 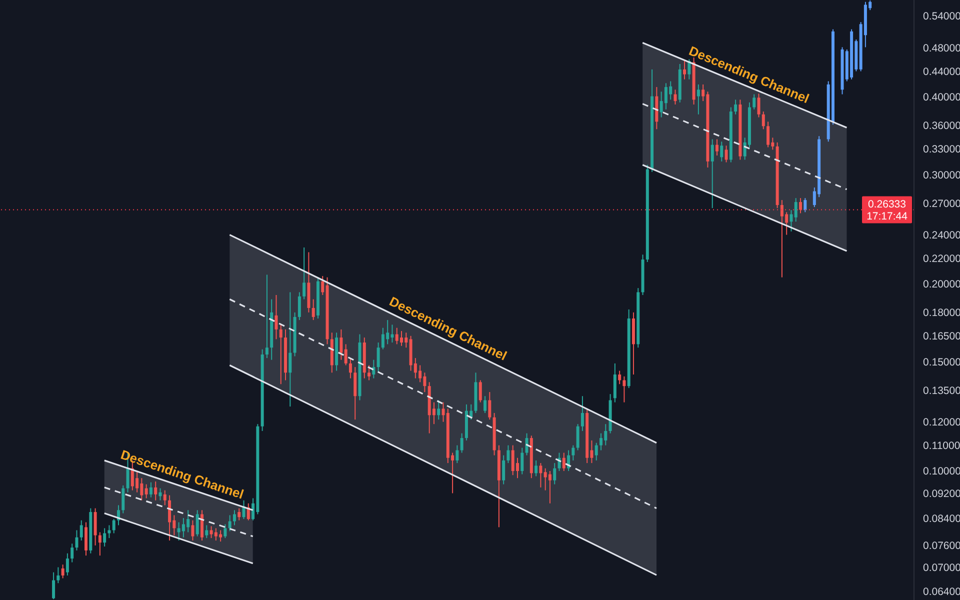 I want to click on ref-line-label: 0.26333 17:17:44, so click(x=887, y=210).